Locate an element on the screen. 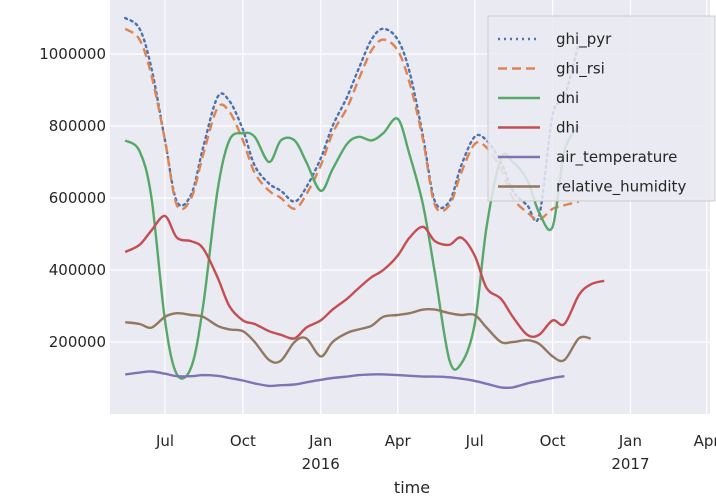  y-tick-label: 1000000 is located at coordinates (72, 54).